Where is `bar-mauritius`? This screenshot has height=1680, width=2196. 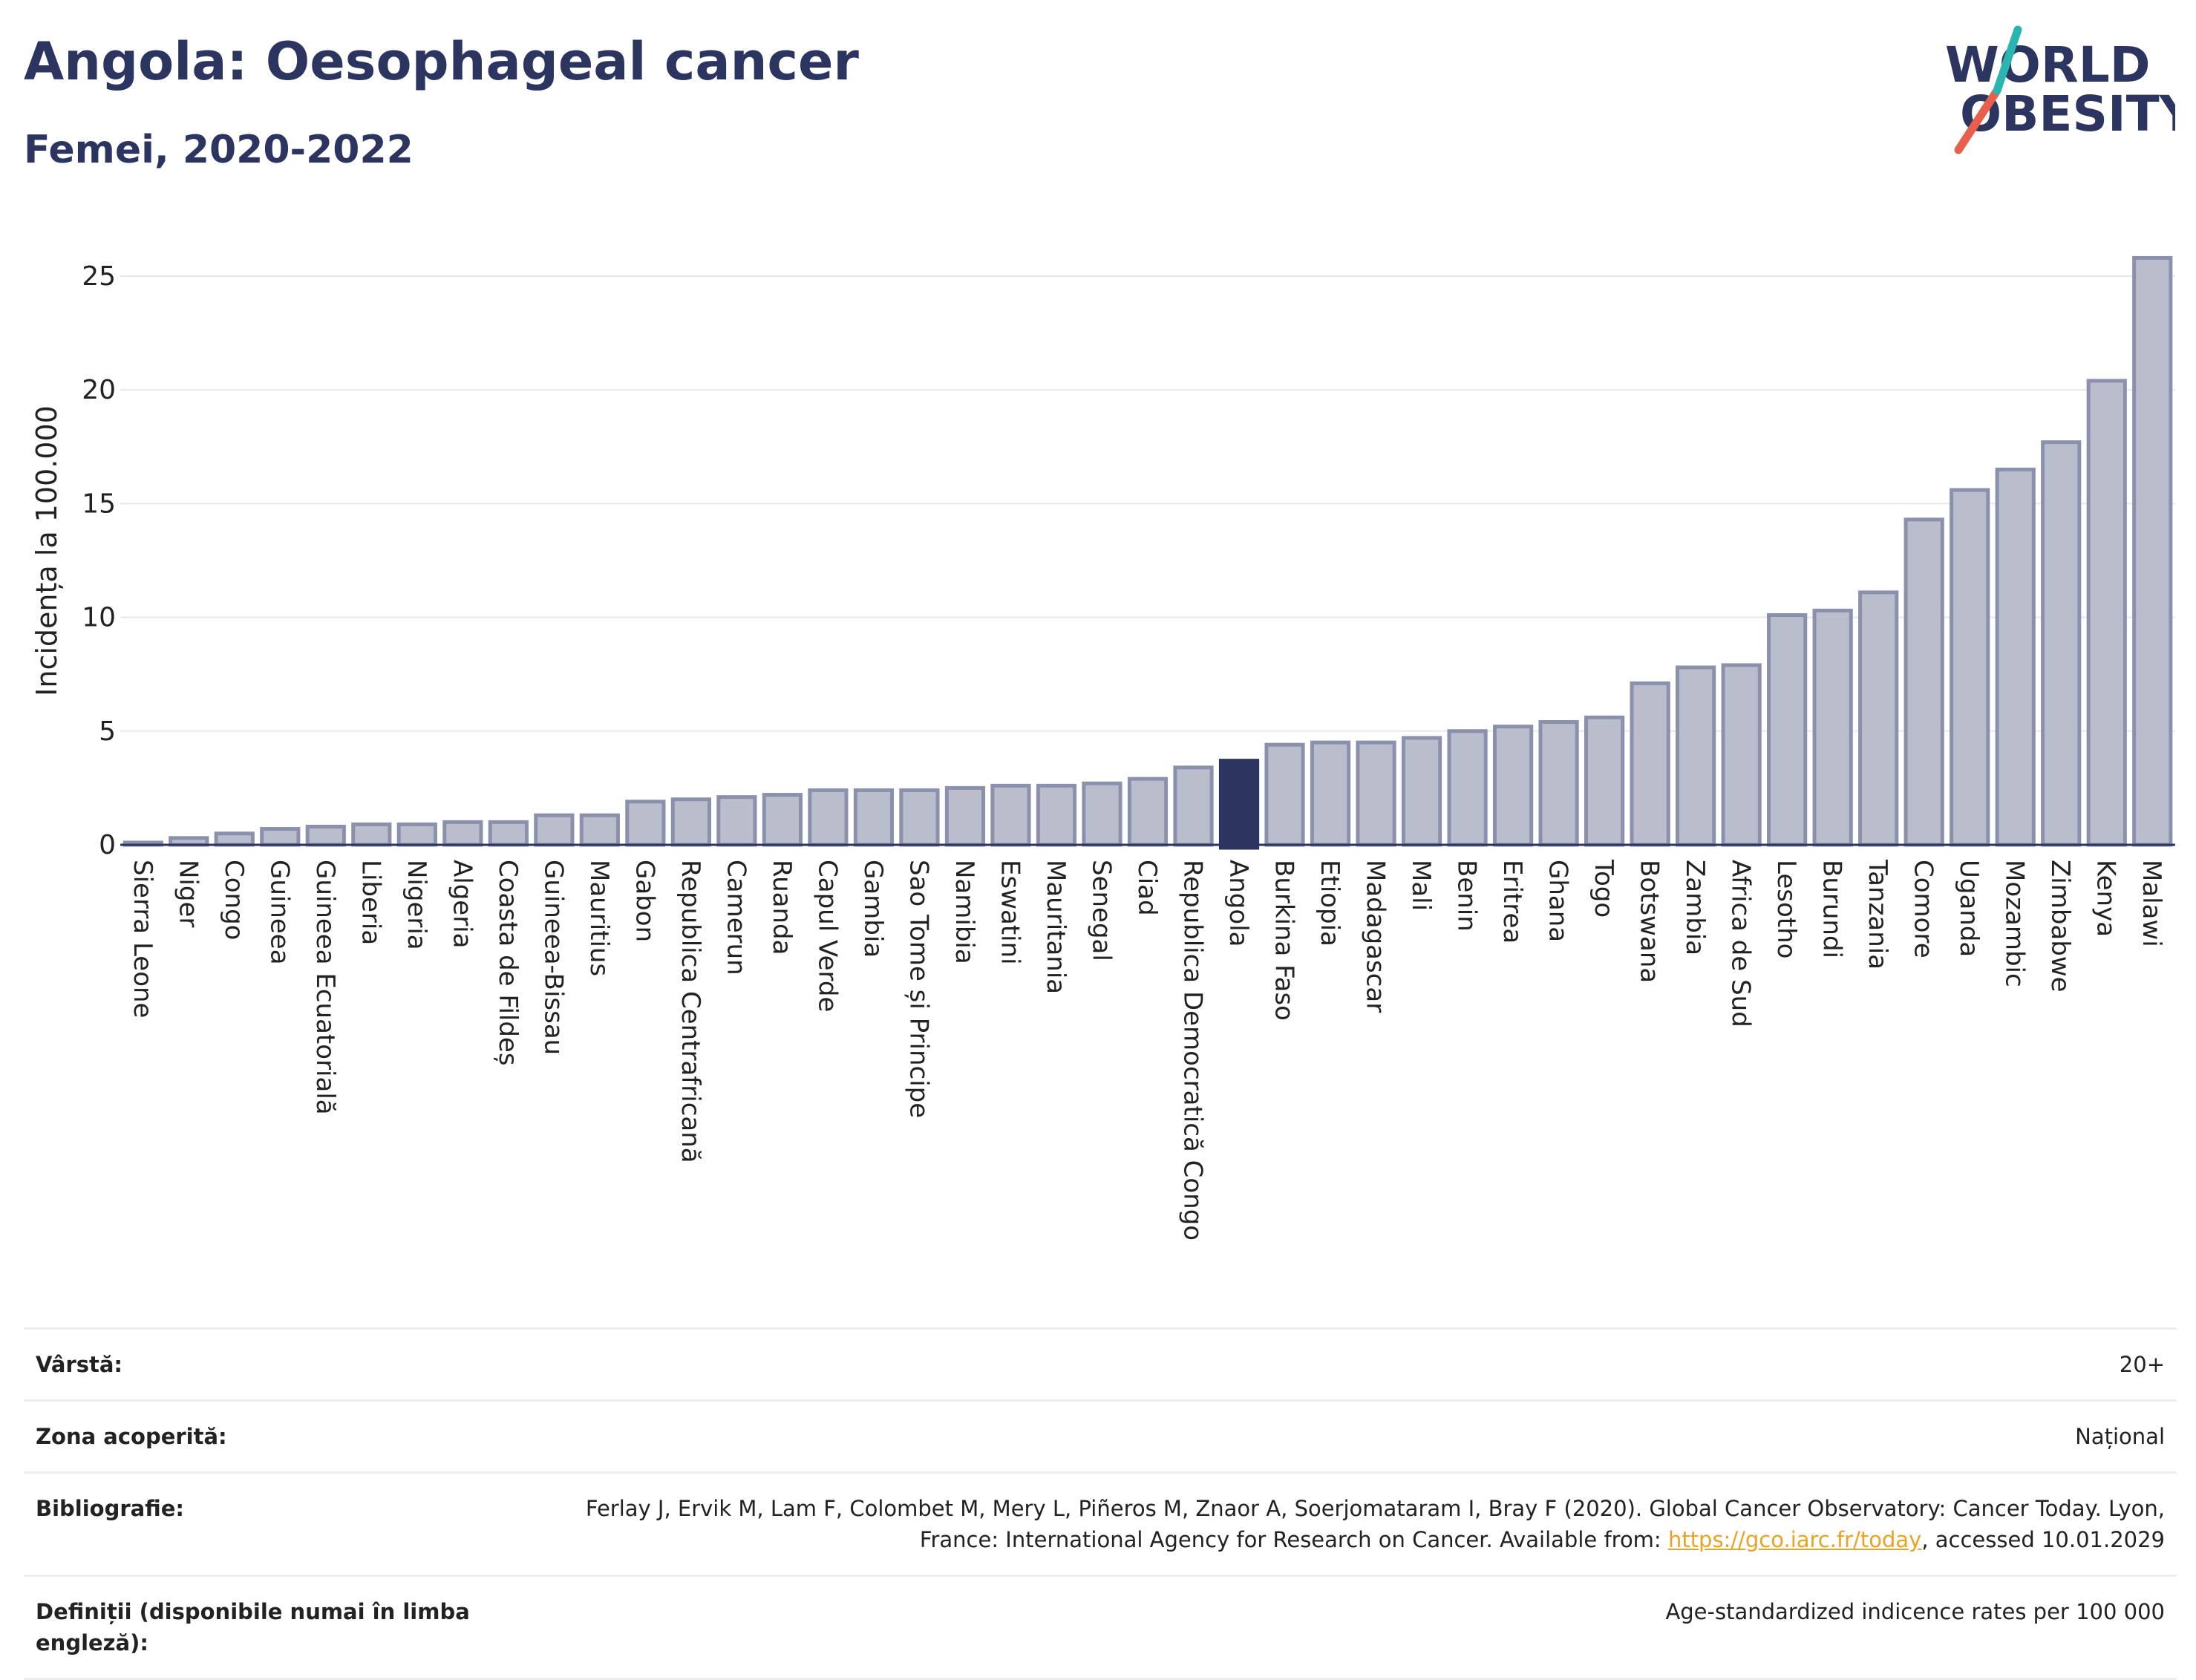
bar-mauritius is located at coordinates (599, 830).